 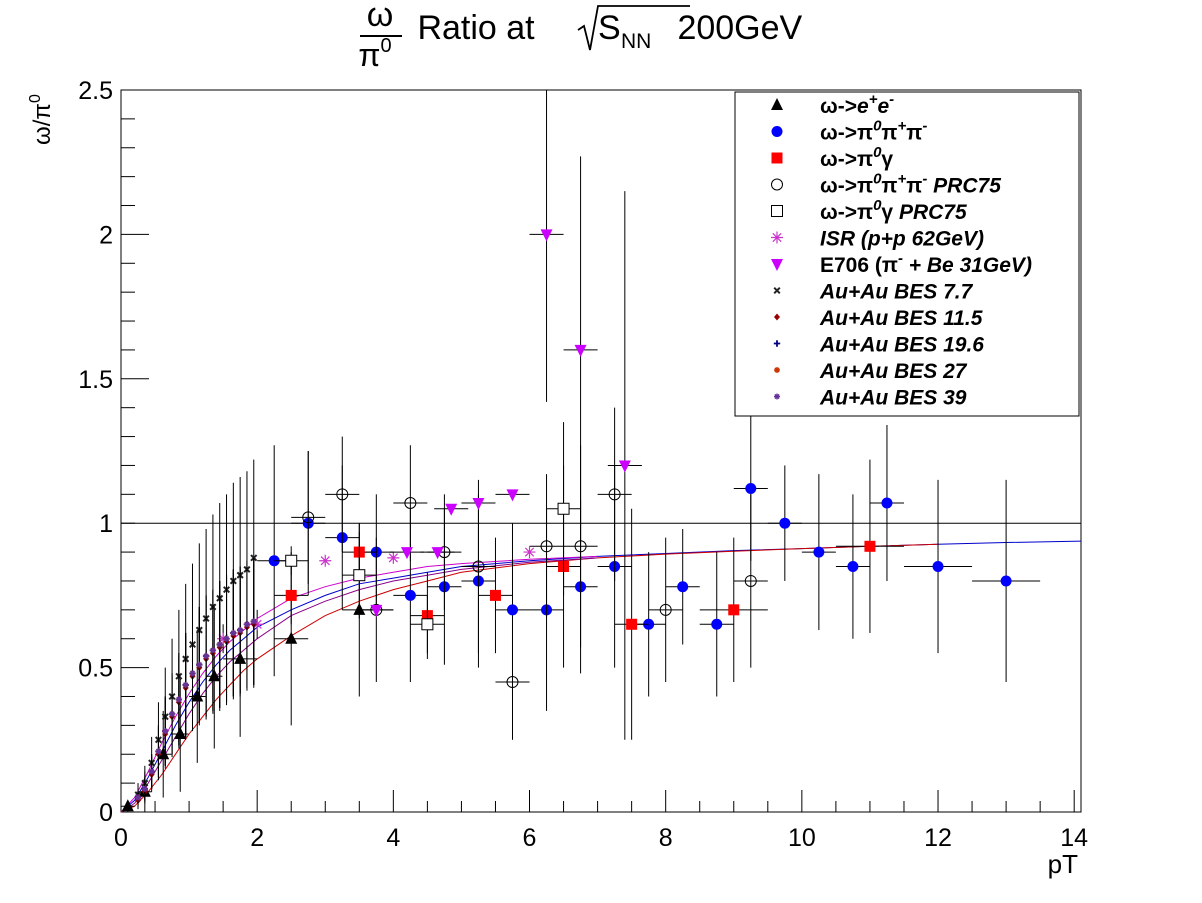 What do you see at coordinates (530, 838) in the screenshot?
I see `x-tick-label: 6` at bounding box center [530, 838].